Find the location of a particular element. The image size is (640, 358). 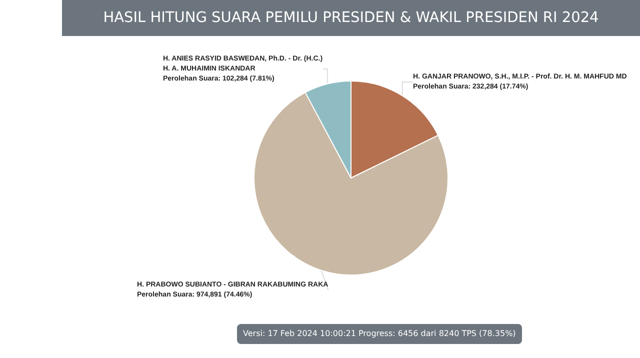

chart-title: HASIL HITUNG SUARA PEMILU PRESIDEN & WAKIL PRESIDEN RI 2024 is located at coordinates (351, 18).